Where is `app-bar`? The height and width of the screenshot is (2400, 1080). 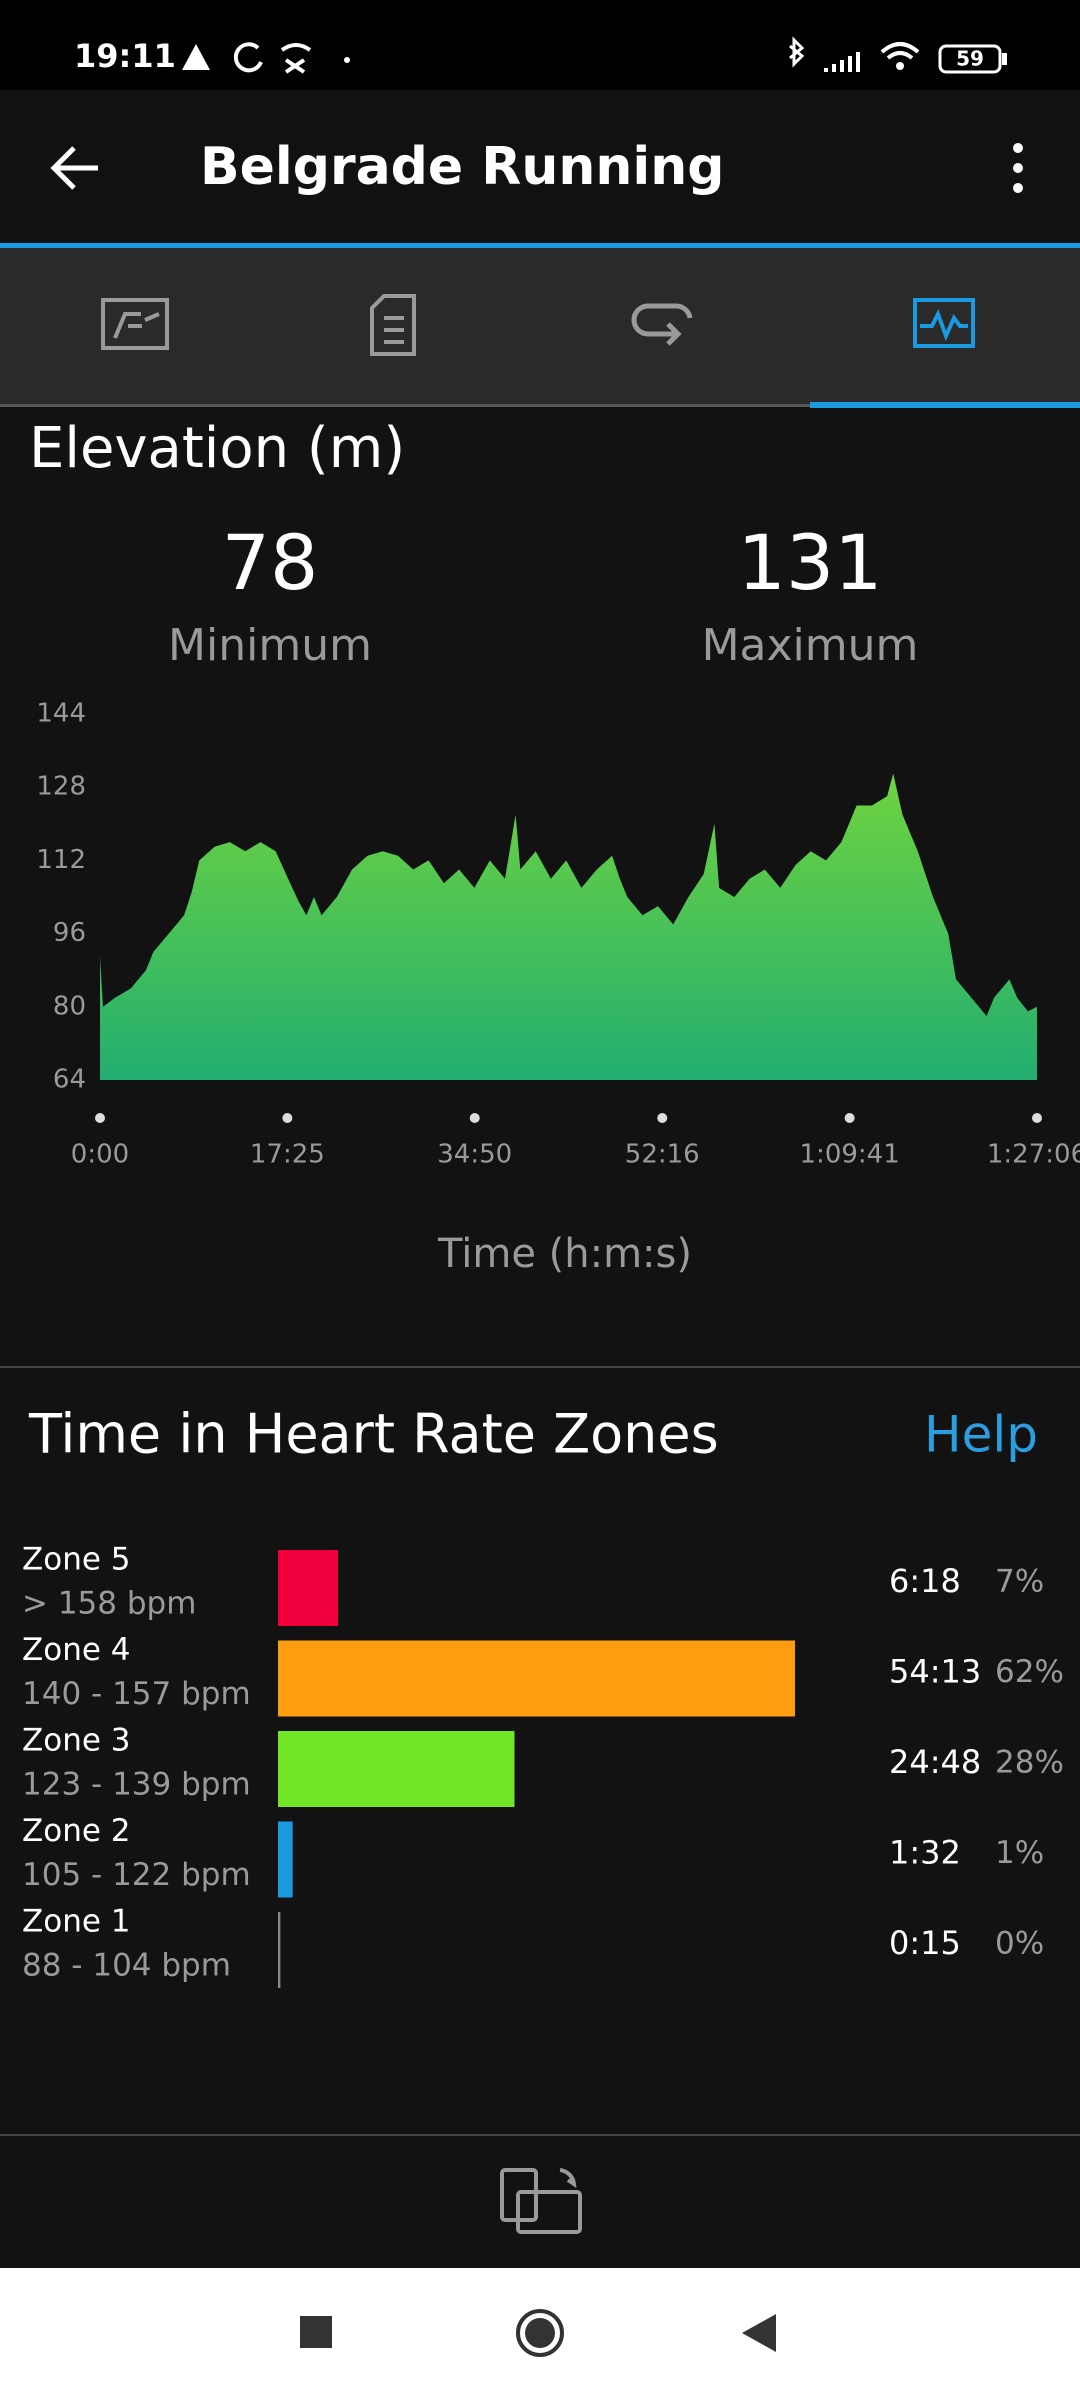
app-bar is located at coordinates (540, 167).